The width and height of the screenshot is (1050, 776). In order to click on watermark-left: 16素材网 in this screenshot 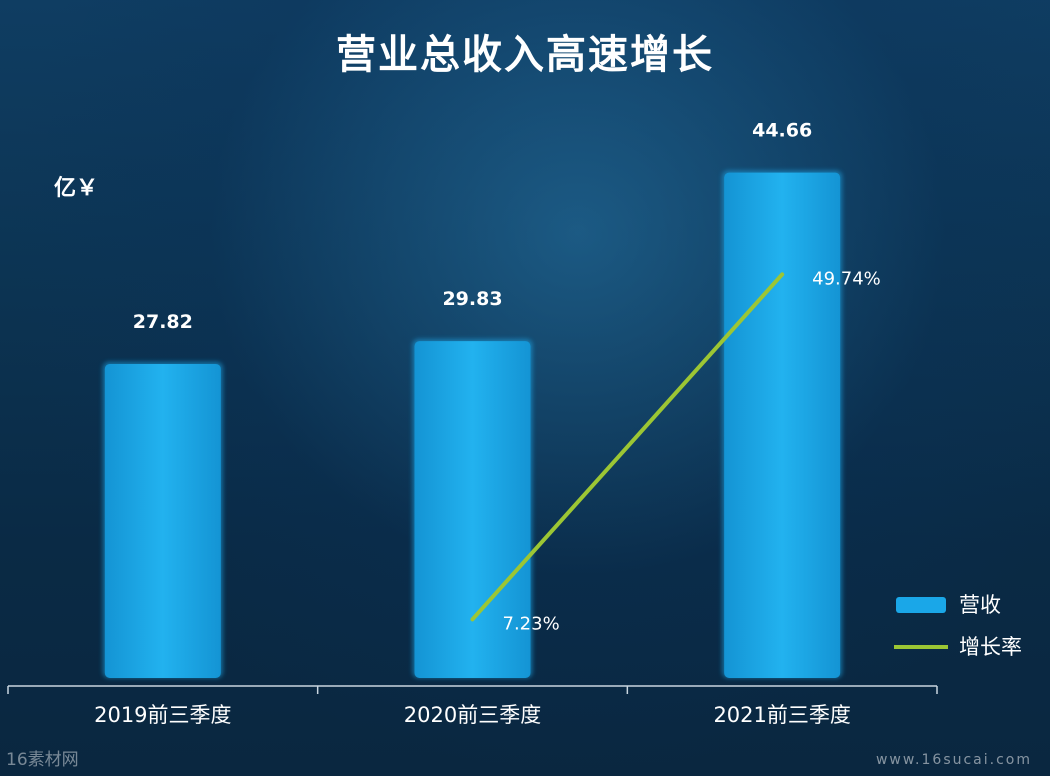, I will do `click(42, 760)`.